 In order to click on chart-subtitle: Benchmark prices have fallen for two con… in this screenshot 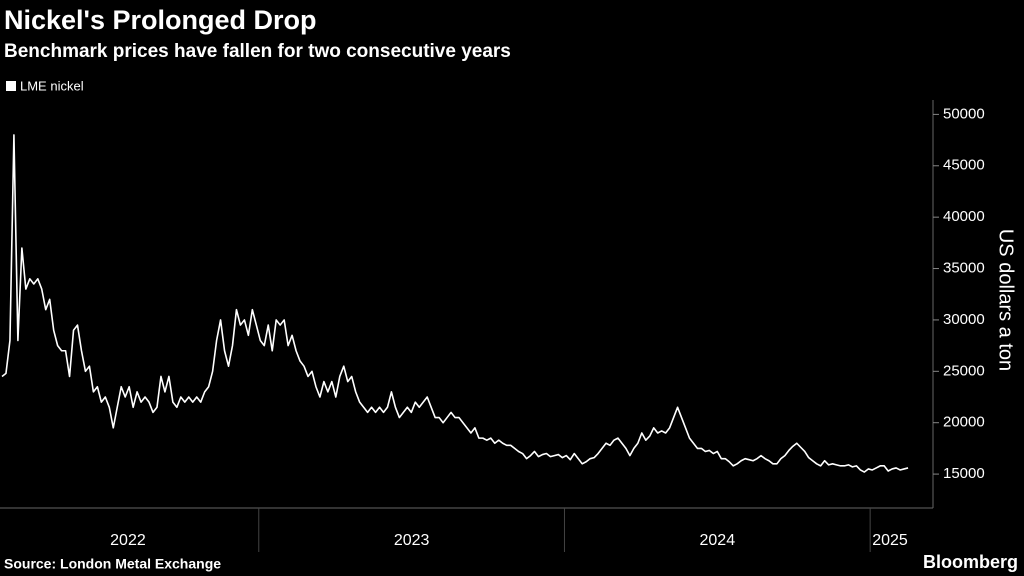, I will do `click(257, 51)`.